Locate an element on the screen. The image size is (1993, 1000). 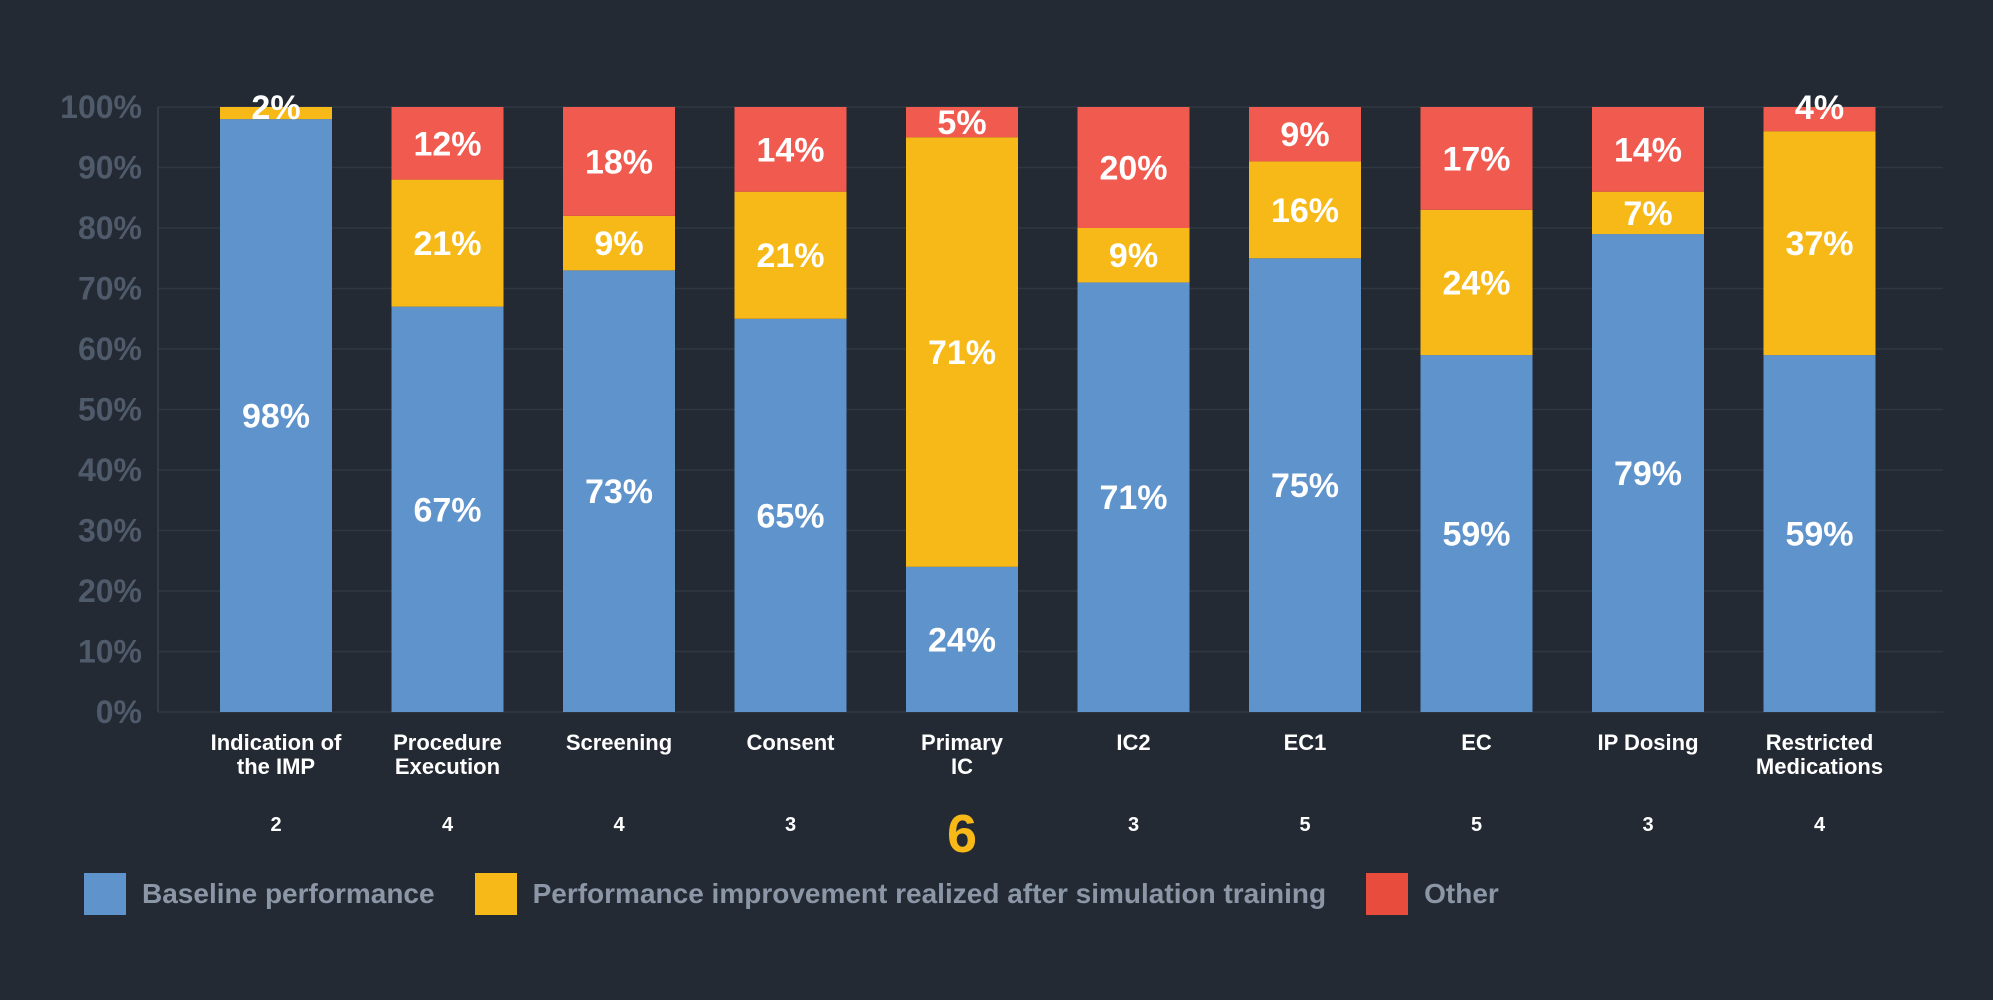
category-label: Medications is located at coordinates (1819, 766).